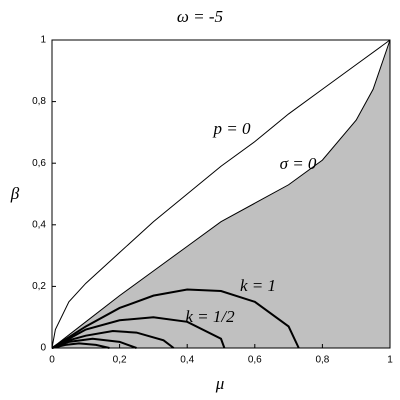 This screenshot has height=400, width=400. I want to click on x-tick-label: 1, so click(390, 360).